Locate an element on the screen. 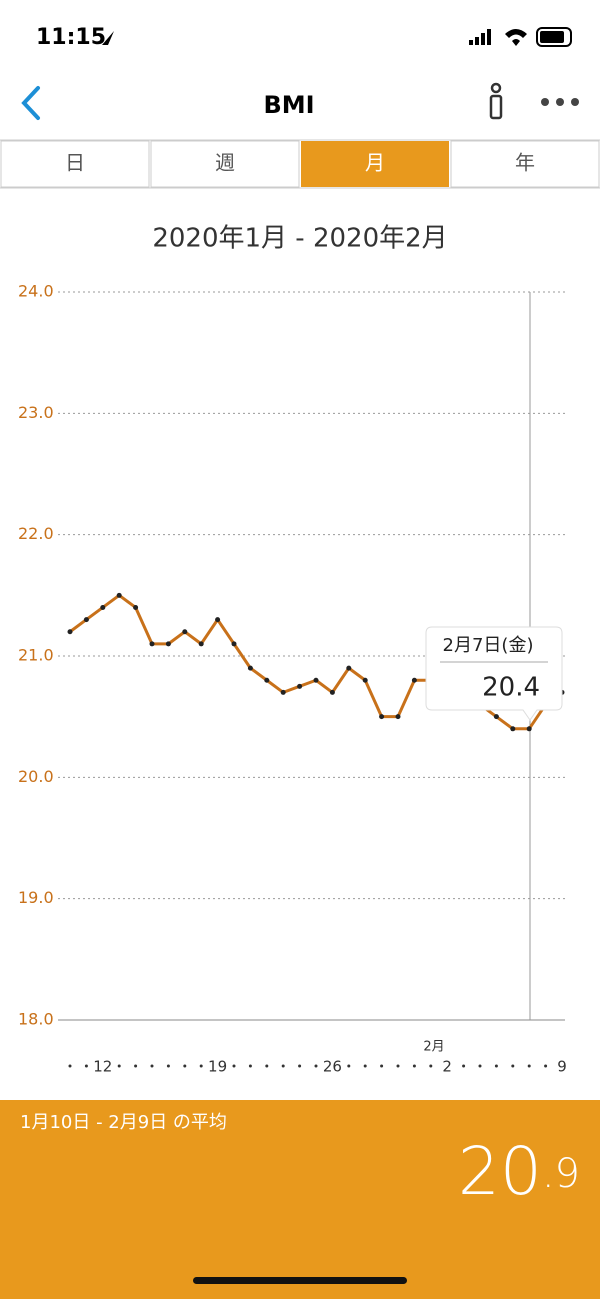  average-label: 1月10日 - 2月9日 の平均 is located at coordinates (123, 1122).